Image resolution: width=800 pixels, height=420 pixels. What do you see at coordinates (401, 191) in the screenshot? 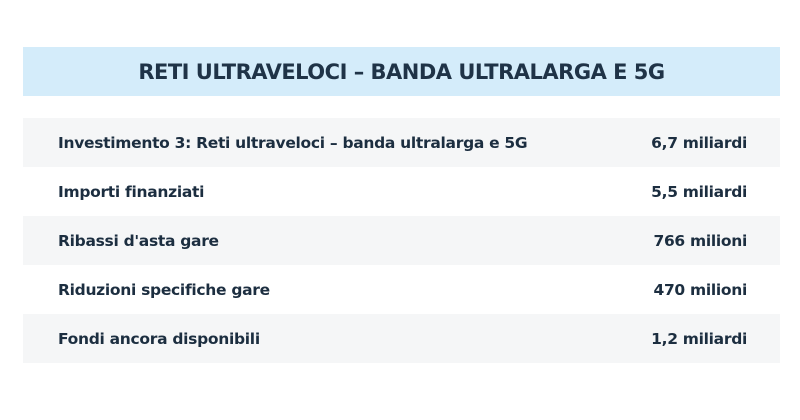
I see `table-row: Importi finanziati 5,5 miliardi` at bounding box center [401, 191].